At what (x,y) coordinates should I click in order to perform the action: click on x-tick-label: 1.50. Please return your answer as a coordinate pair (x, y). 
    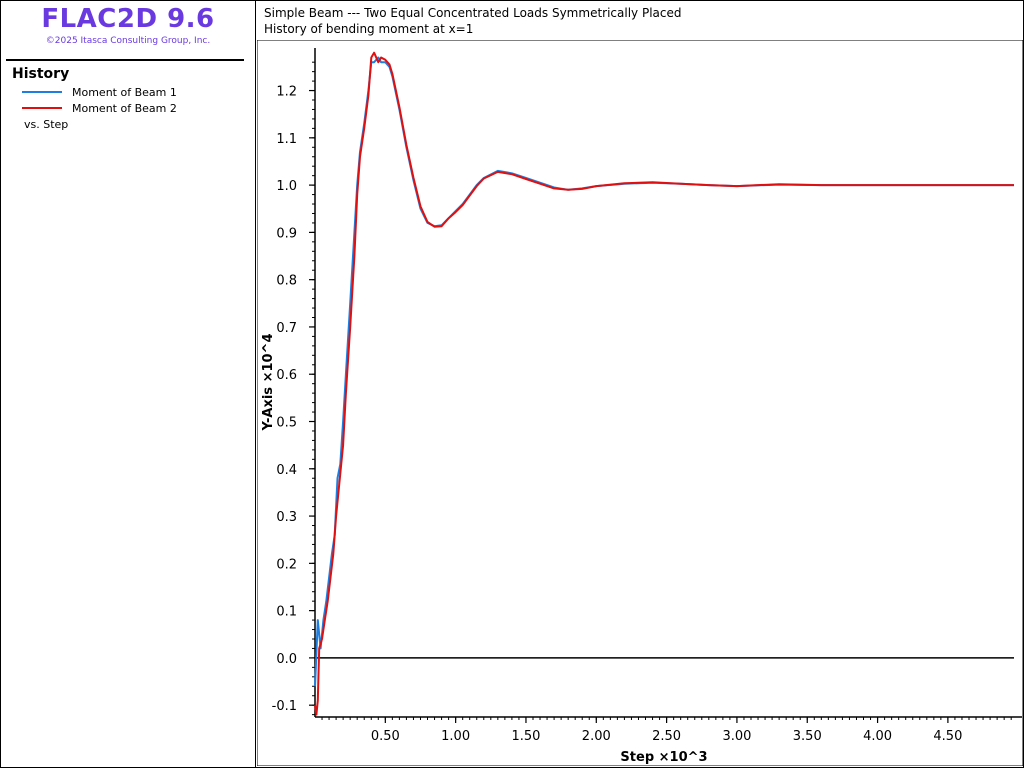
    Looking at the image, I should click on (525, 736).